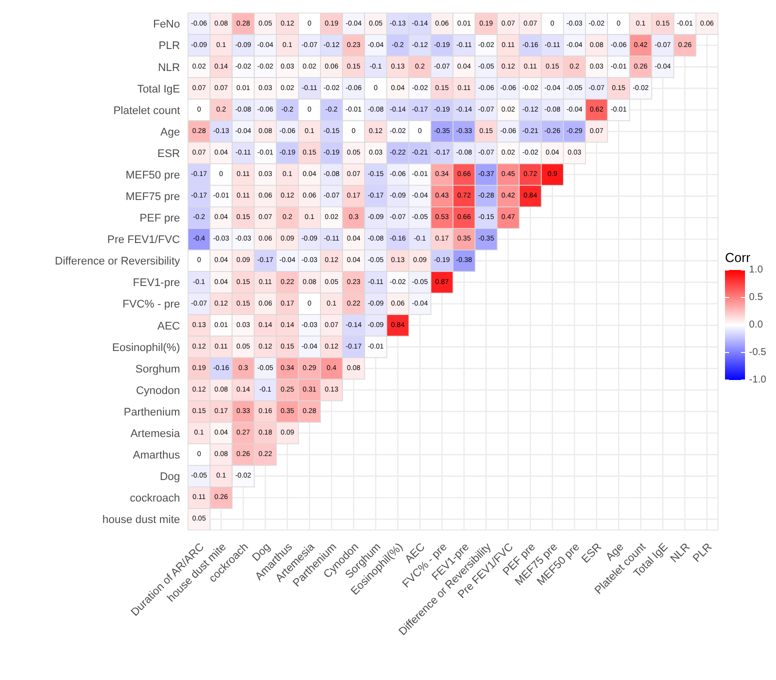 This screenshot has height=680, width=776. Describe the element at coordinates (146, 110) in the screenshot. I see `y-tick-label: Platelet count` at that location.